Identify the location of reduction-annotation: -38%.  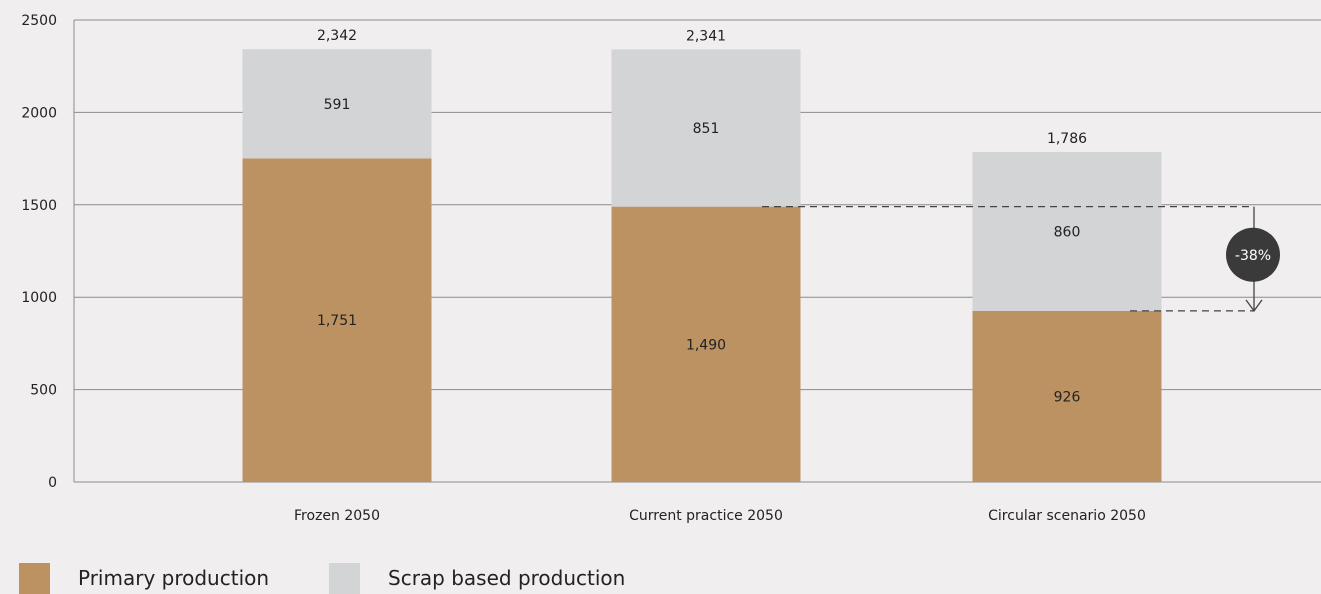
(1021, 258).